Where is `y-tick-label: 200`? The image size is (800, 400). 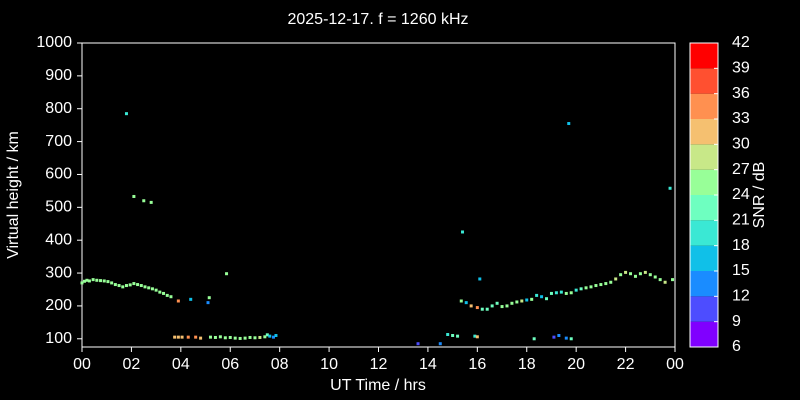 y-tick-label: 200 is located at coordinates (58, 305).